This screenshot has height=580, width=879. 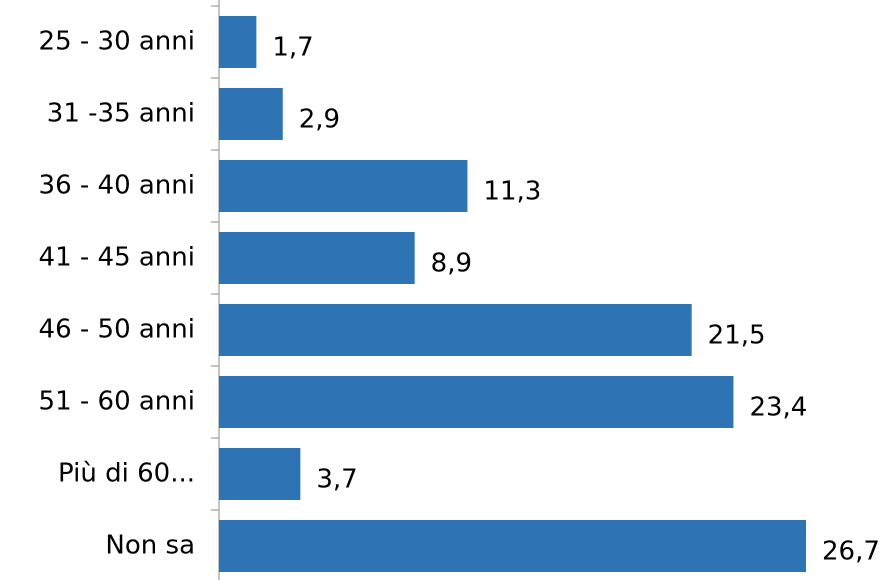 I want to click on category-label: 51 - 60 anni, so click(x=117, y=402).